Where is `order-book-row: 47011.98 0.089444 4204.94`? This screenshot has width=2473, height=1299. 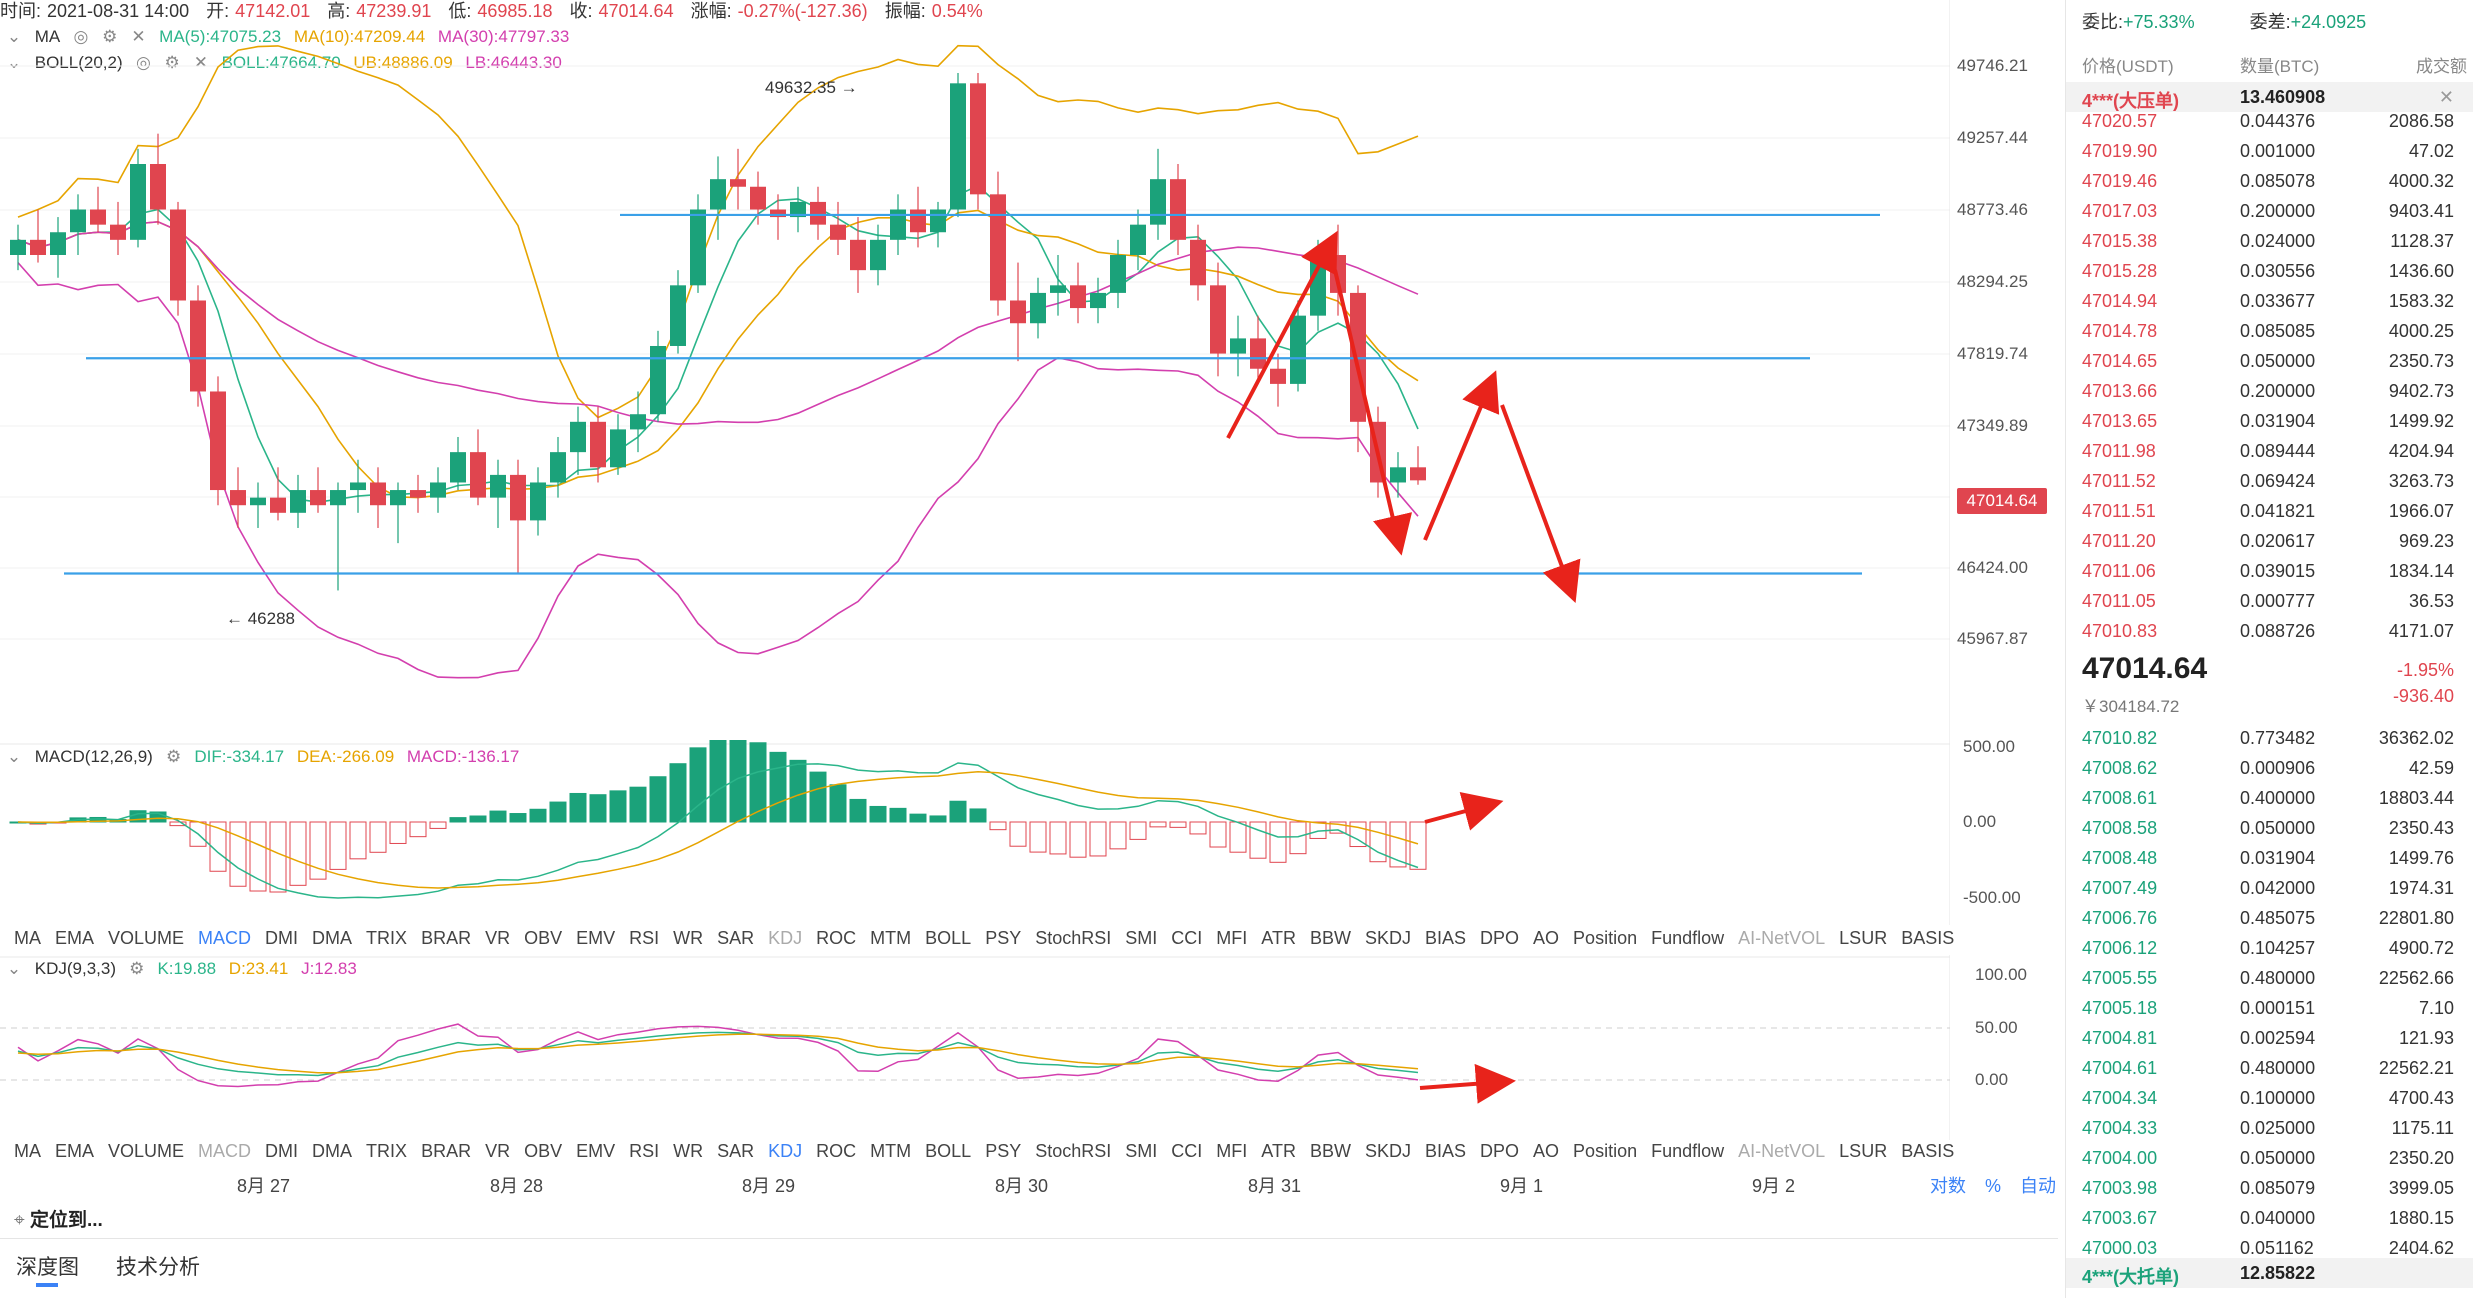 order-book-row: 47011.98 0.089444 4204.94 is located at coordinates (2269, 451).